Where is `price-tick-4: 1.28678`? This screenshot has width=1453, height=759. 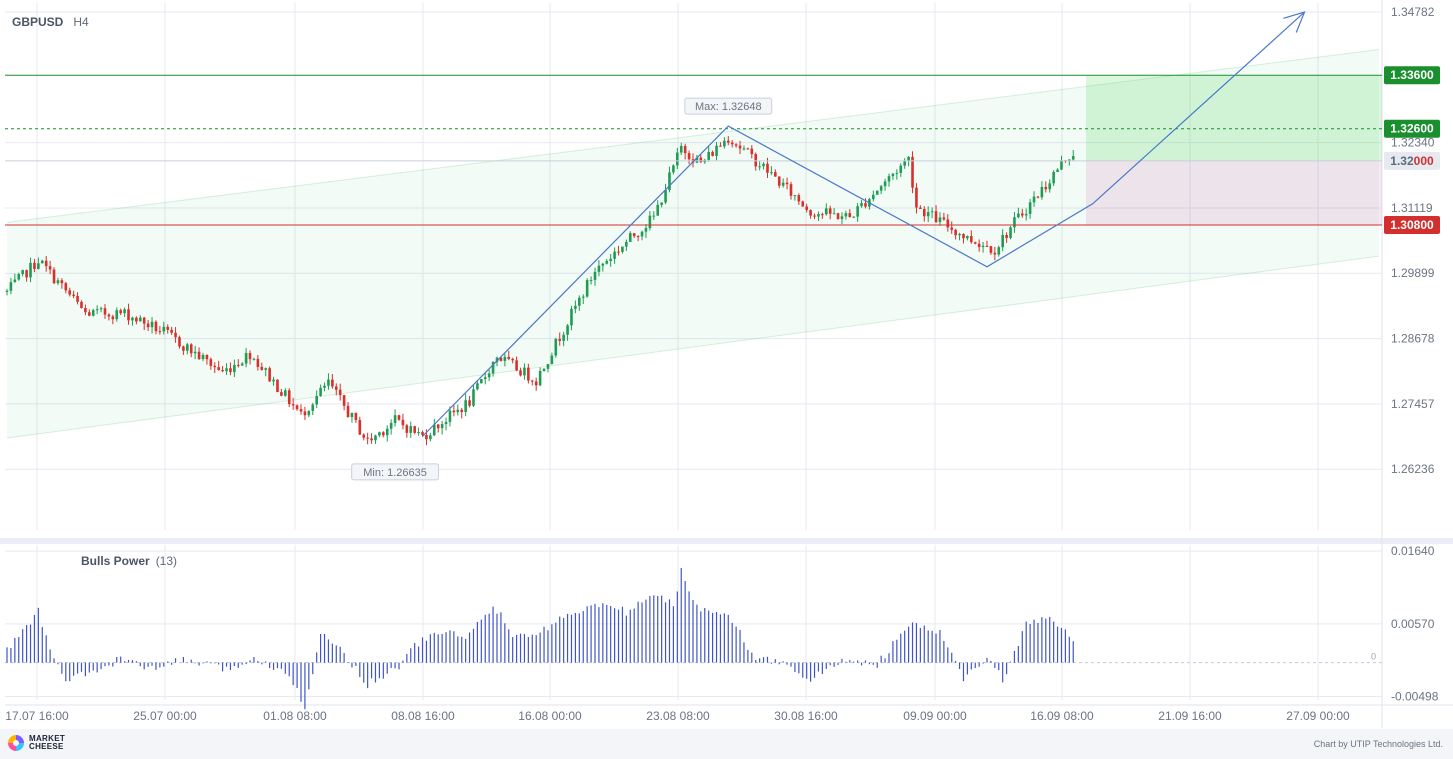
price-tick-4: 1.28678 is located at coordinates (1413, 339).